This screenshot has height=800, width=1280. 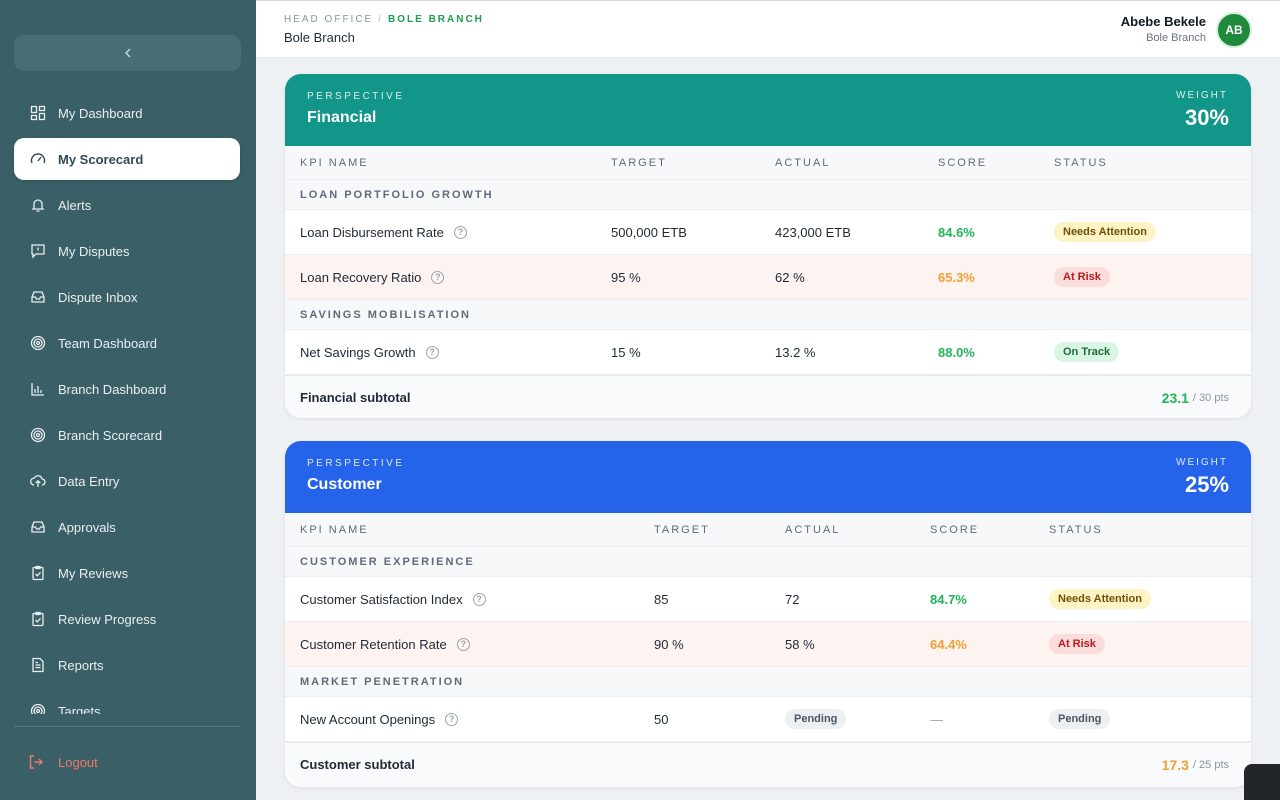 What do you see at coordinates (334, 162) in the screenshot?
I see `column-header-kpi-name: KPI NAME` at bounding box center [334, 162].